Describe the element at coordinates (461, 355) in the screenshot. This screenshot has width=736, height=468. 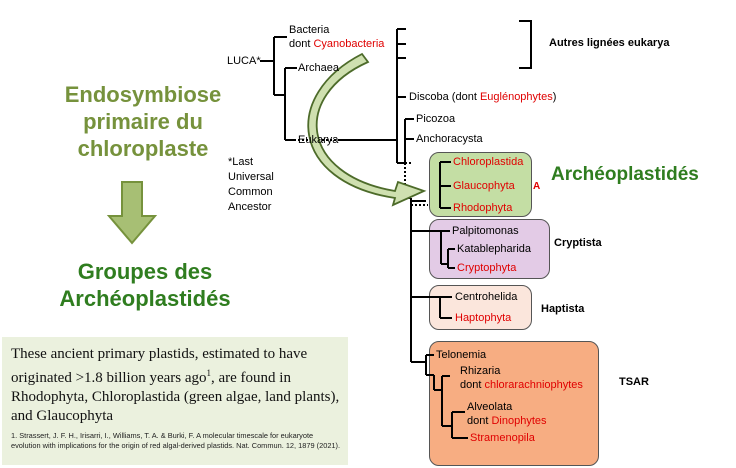
I see `telonemia-label: Telonemia` at that location.